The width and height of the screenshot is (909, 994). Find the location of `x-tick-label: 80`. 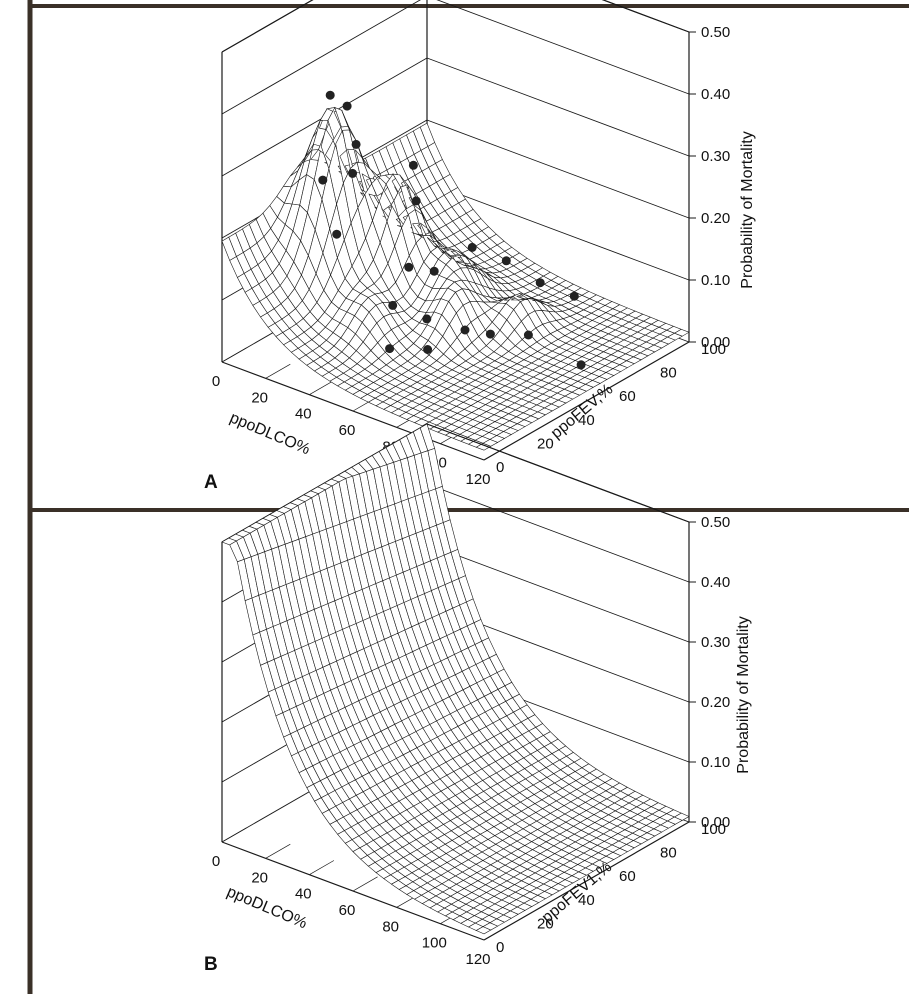

x-tick-label: 80 is located at coordinates (390, 926).